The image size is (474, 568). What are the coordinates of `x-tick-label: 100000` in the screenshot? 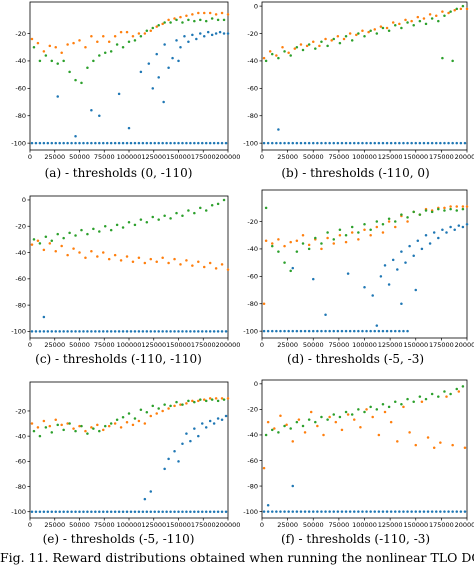 It's located at (129, 525).